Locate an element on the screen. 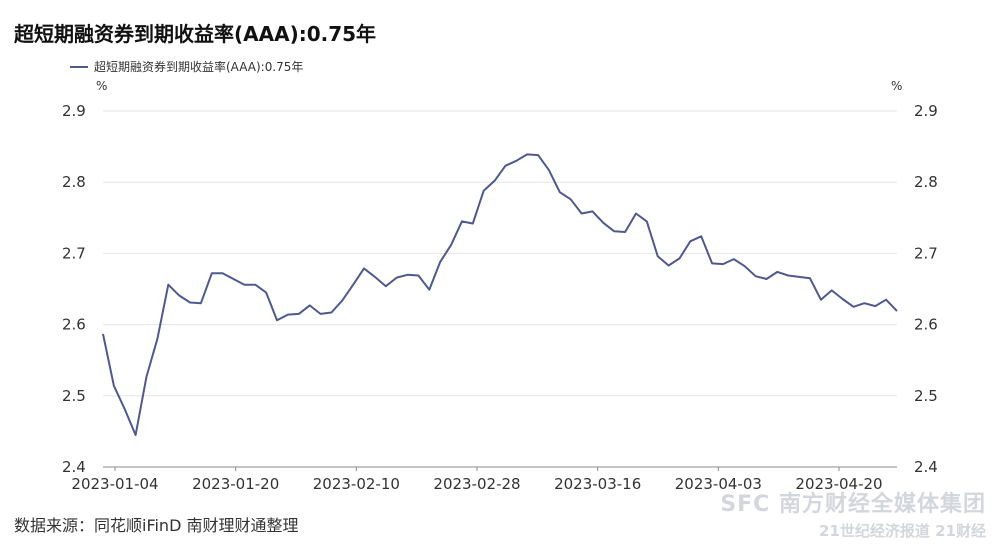 This screenshot has height=552, width=1000. watermark-line-1: SFC 南方财经全媒体集团 is located at coordinates (853, 504).